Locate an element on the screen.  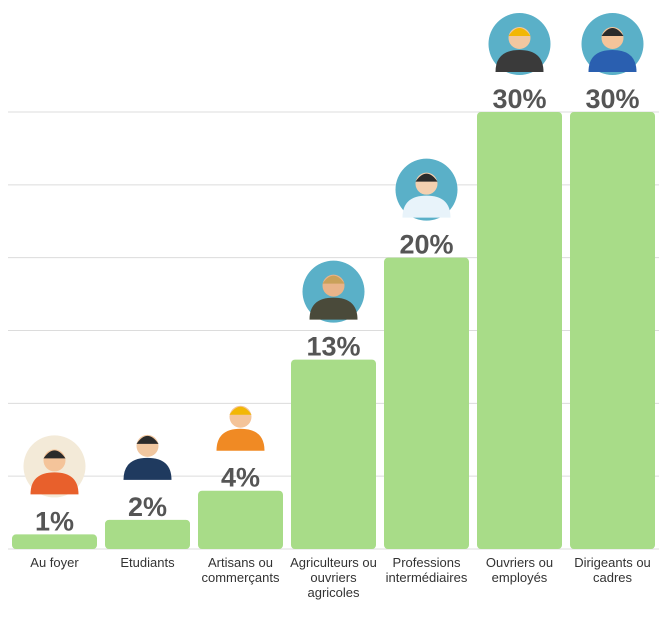
value-label: 20% is located at coordinates (426, 245).